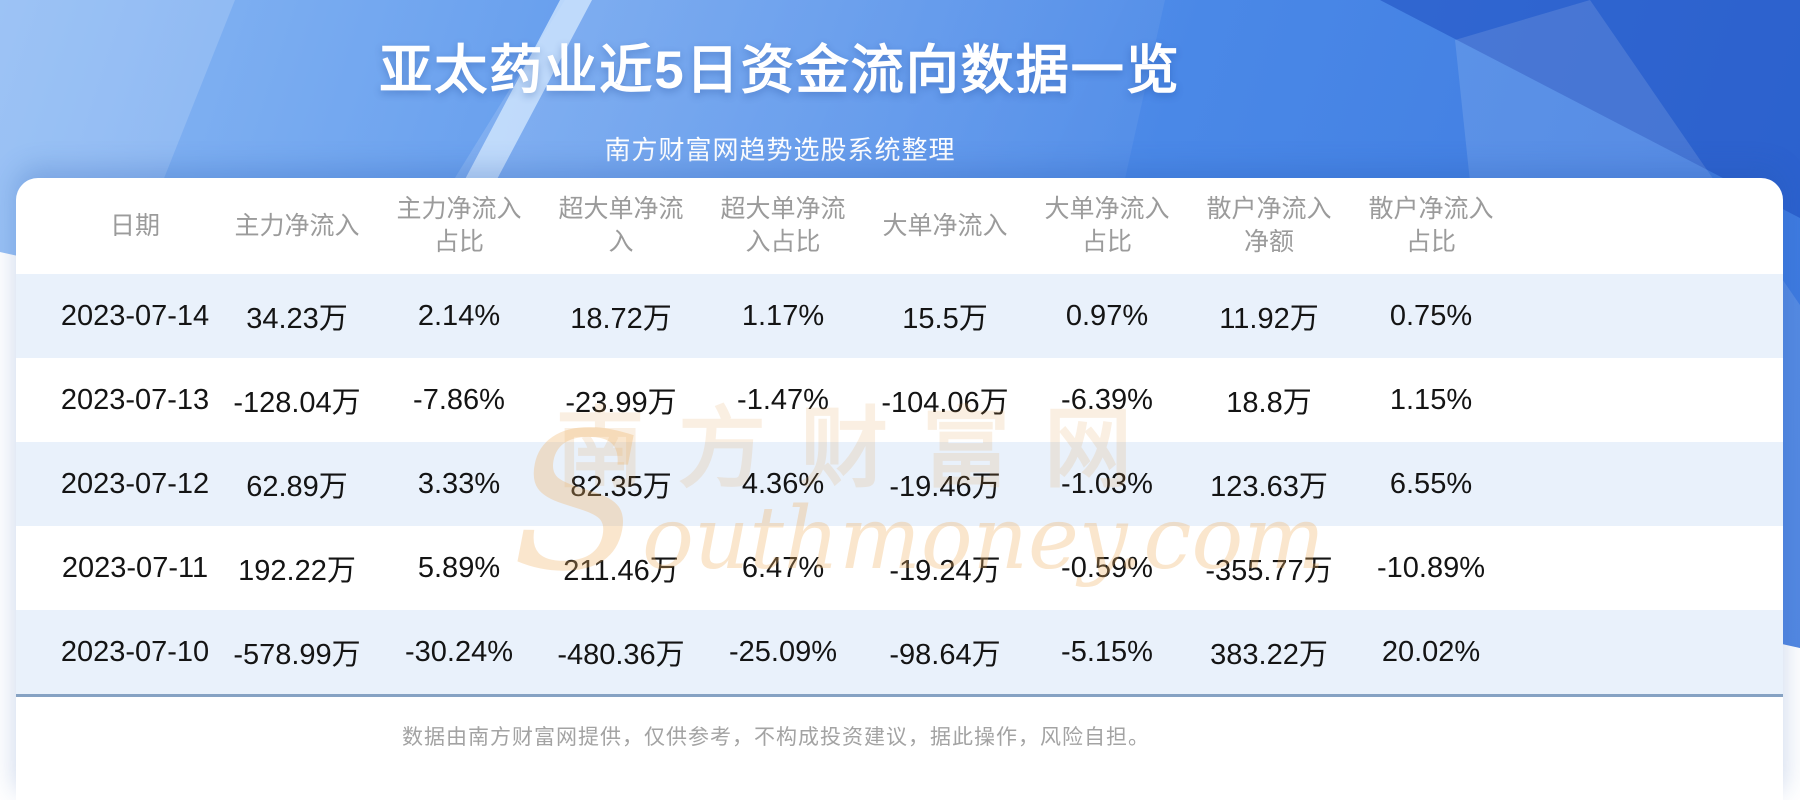  What do you see at coordinates (297, 319) in the screenshot?
I see `cell-main-net-inflow: 34.23万` at bounding box center [297, 319].